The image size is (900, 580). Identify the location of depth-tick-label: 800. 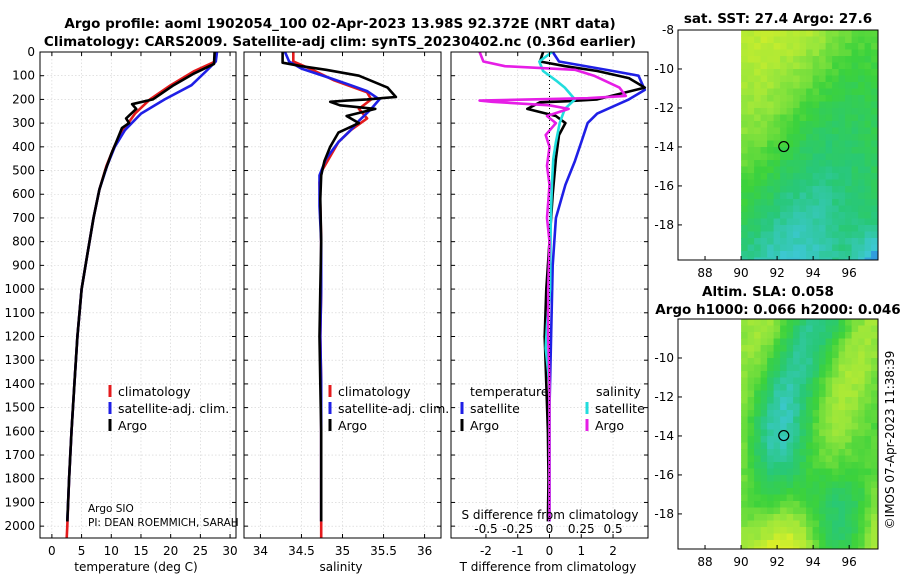
(23, 242).